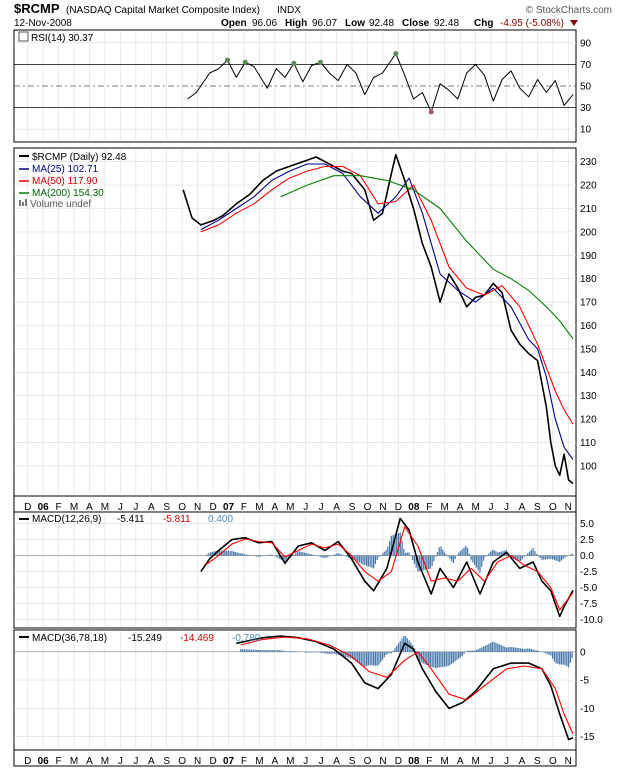 The image size is (620, 770). I want to click on legend-ma200: MA(200) 154.30, so click(68, 193).